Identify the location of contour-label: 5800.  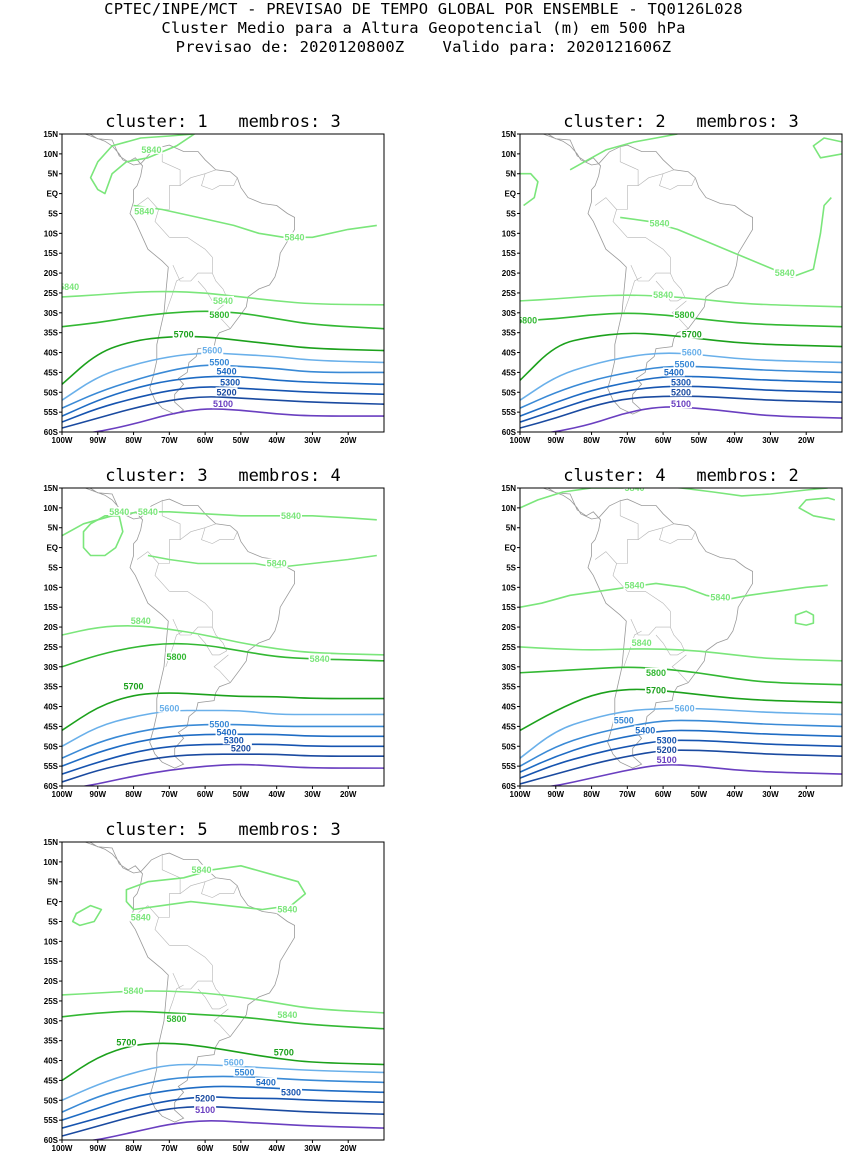
(176, 657).